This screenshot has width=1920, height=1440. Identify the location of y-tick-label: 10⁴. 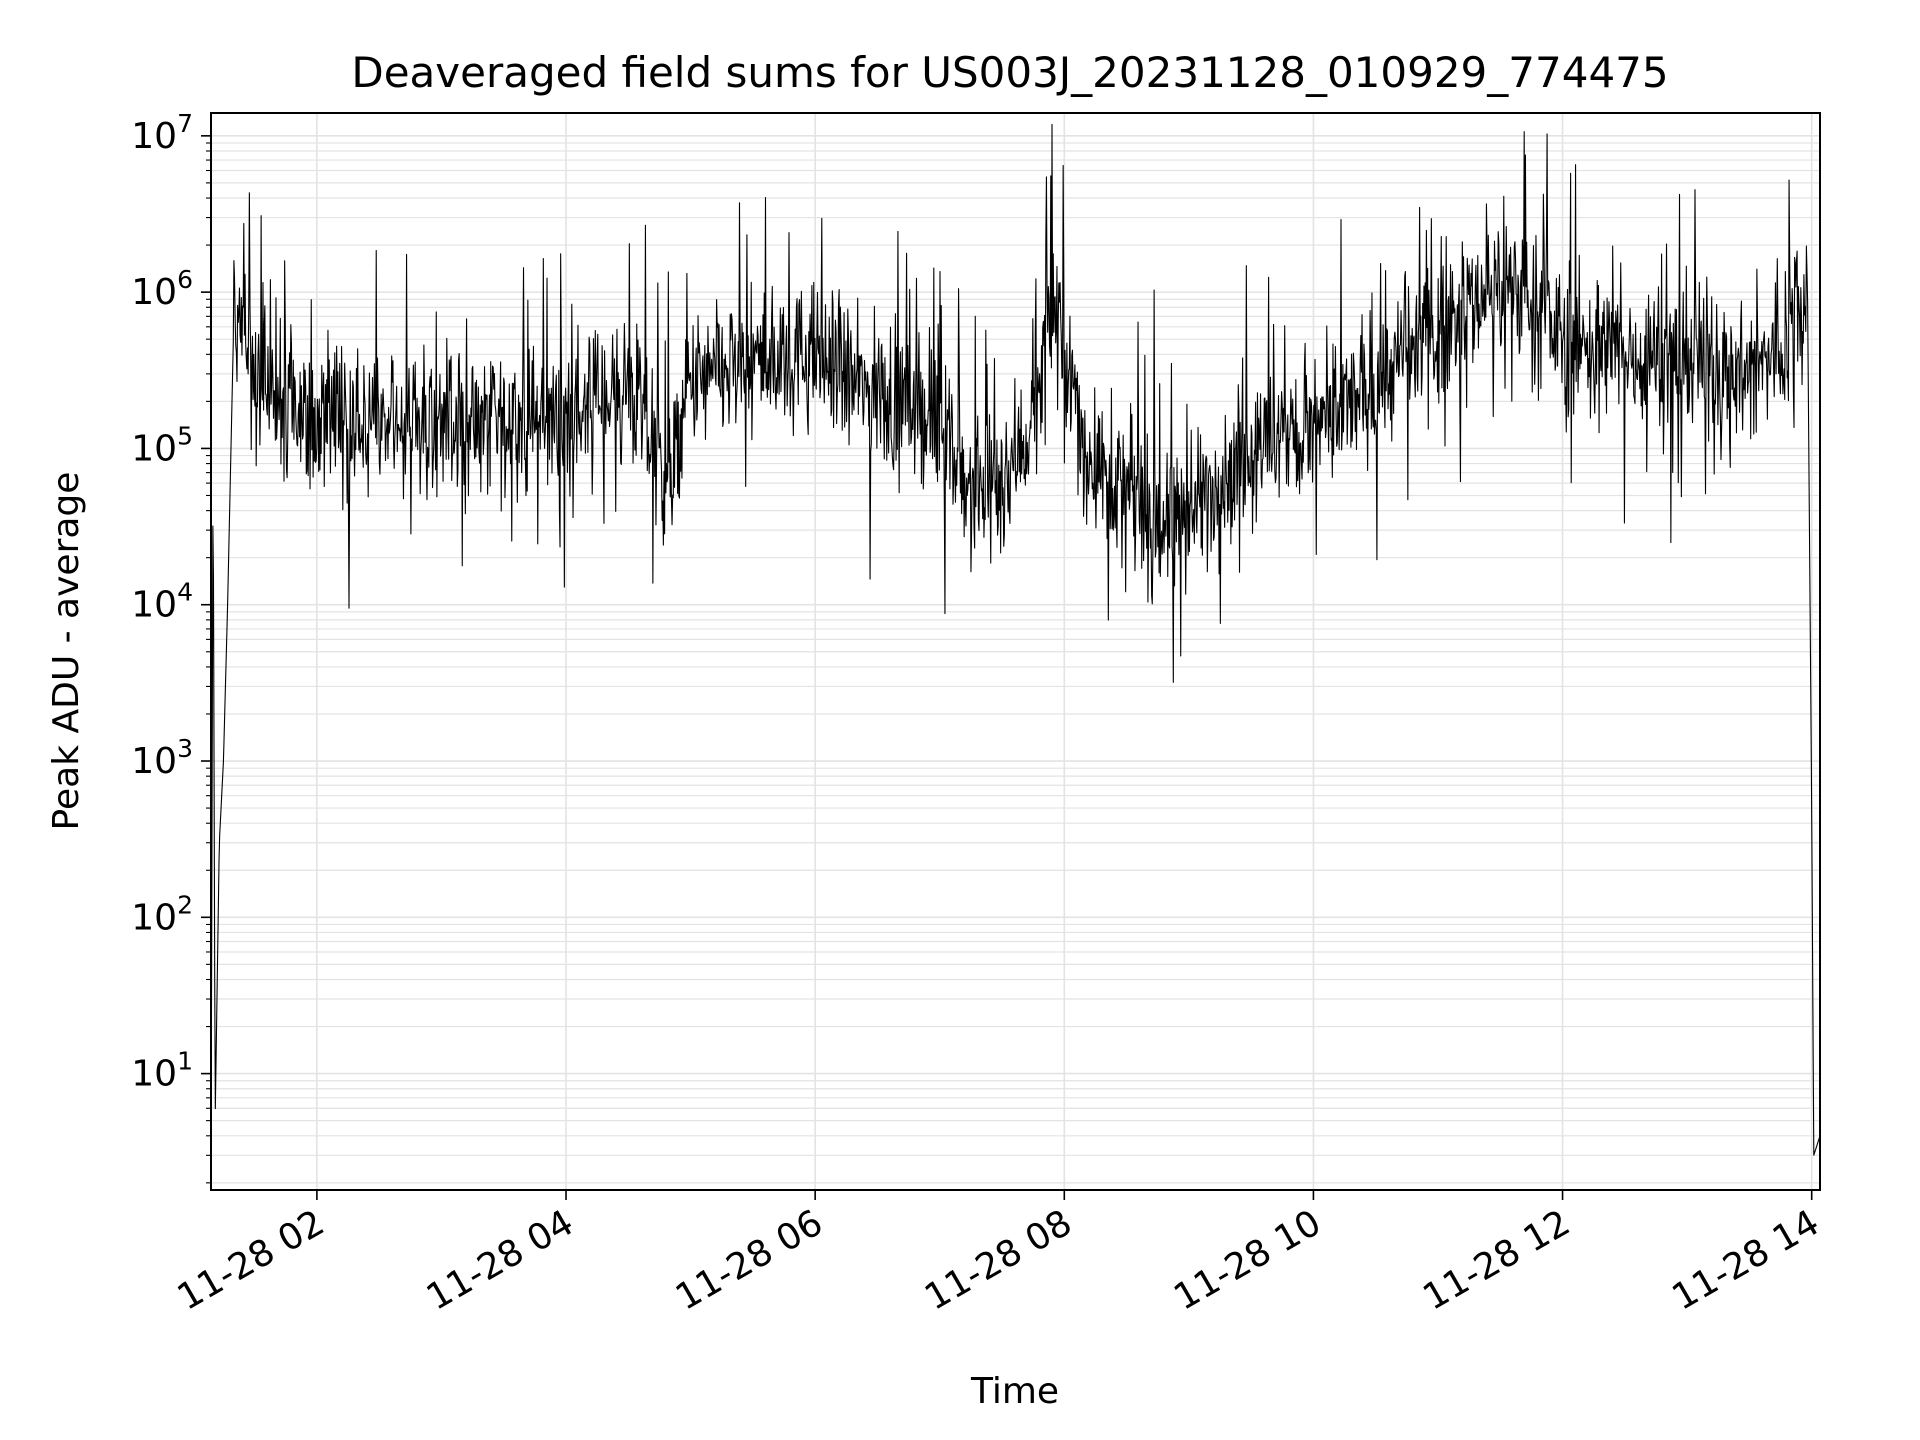
(162, 602).